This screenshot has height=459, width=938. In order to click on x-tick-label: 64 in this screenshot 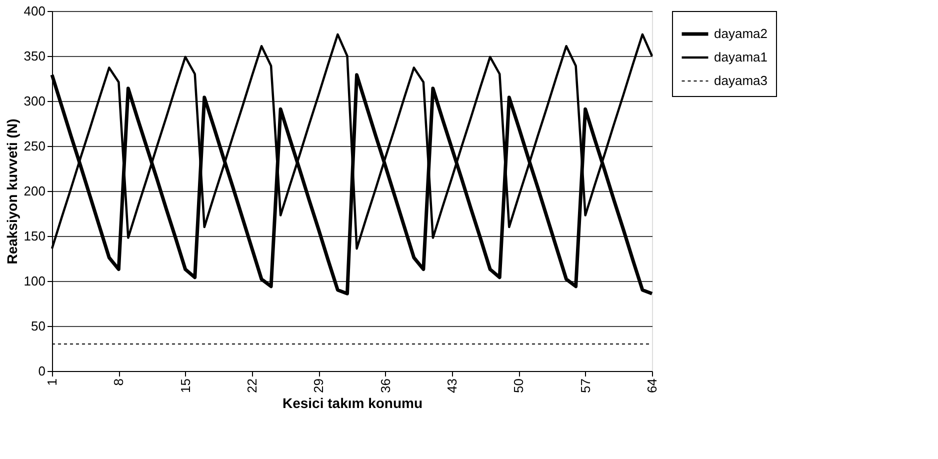, I will do `click(652, 385)`.